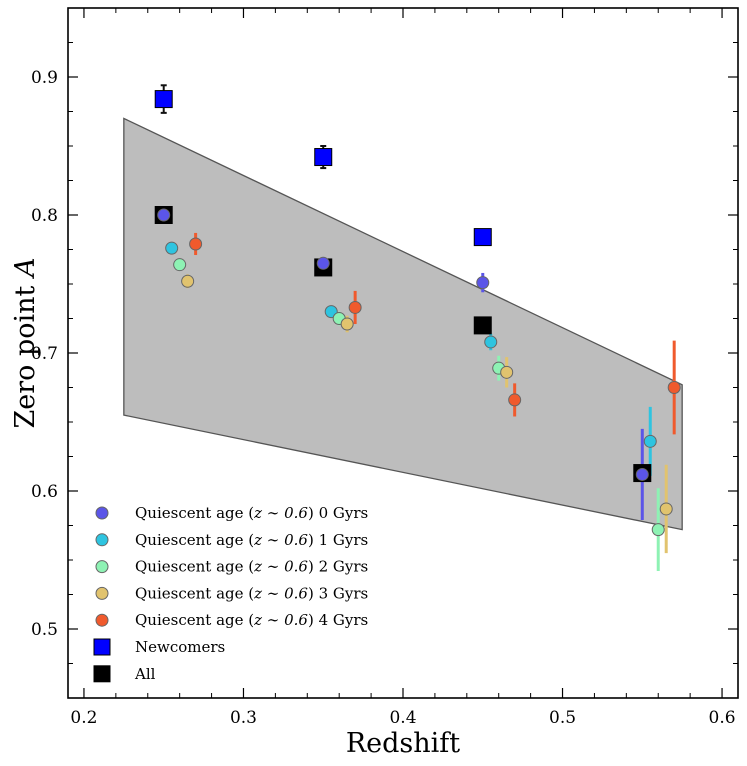 The height and width of the screenshot is (766, 747). I want to click on legend-label-all: All, so click(145, 674).